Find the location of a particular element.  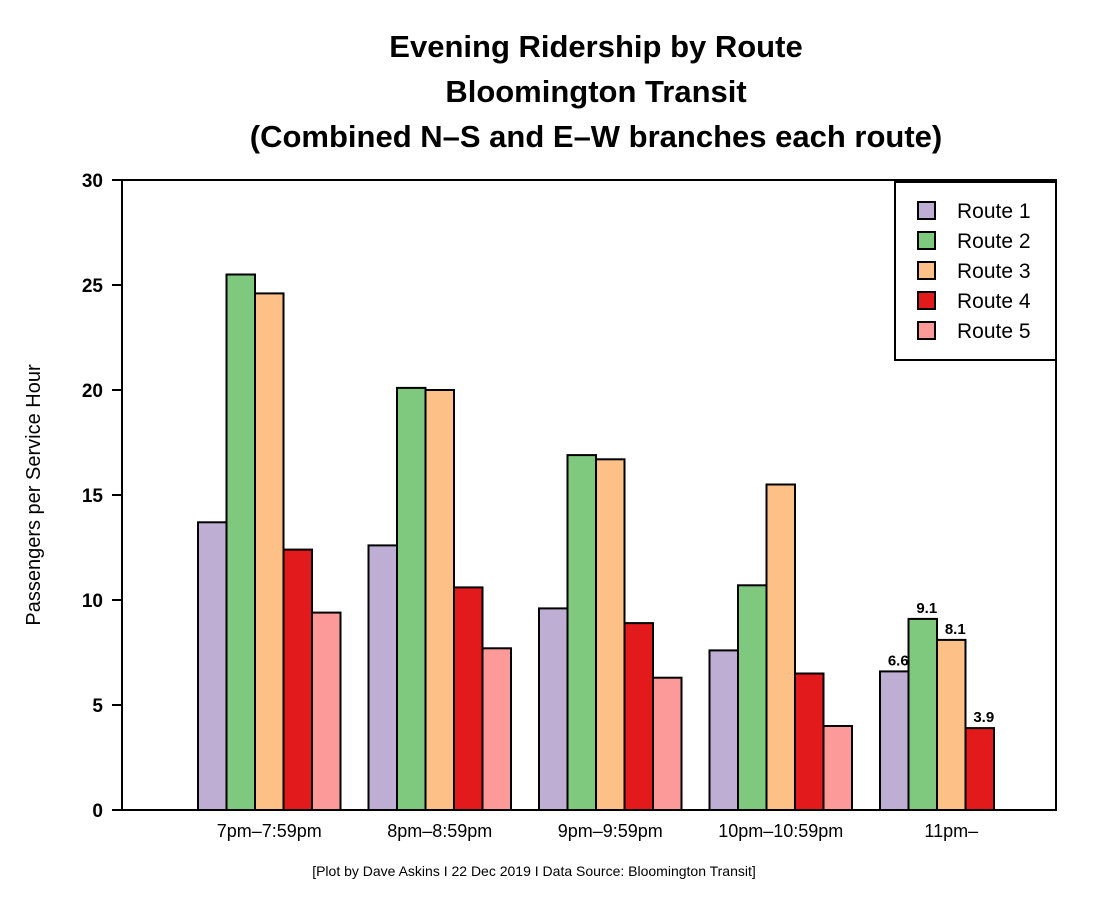

x-tick-label: 7pm–7:59pm is located at coordinates (269, 831).